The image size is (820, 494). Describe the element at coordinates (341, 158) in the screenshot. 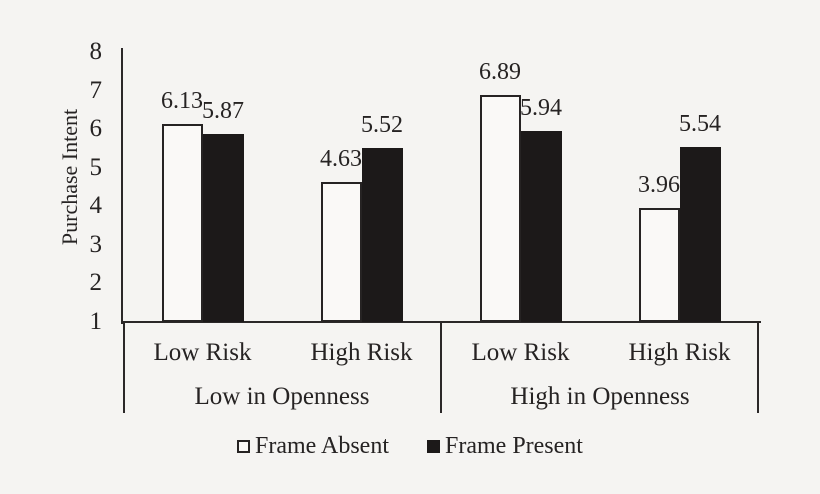

I see `value-label-frame-absent-2: 4.63` at that location.